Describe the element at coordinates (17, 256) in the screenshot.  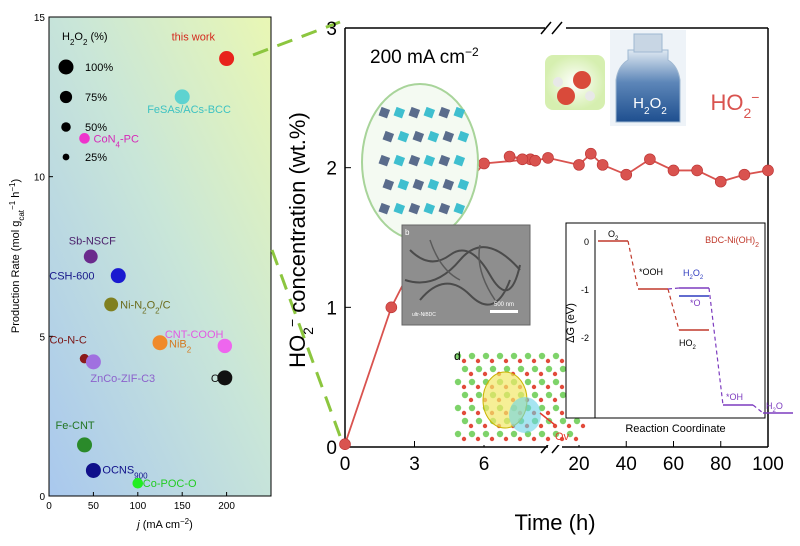
I see `left-y-label: Production Rate (mol gcat−1 h−1)` at that location.